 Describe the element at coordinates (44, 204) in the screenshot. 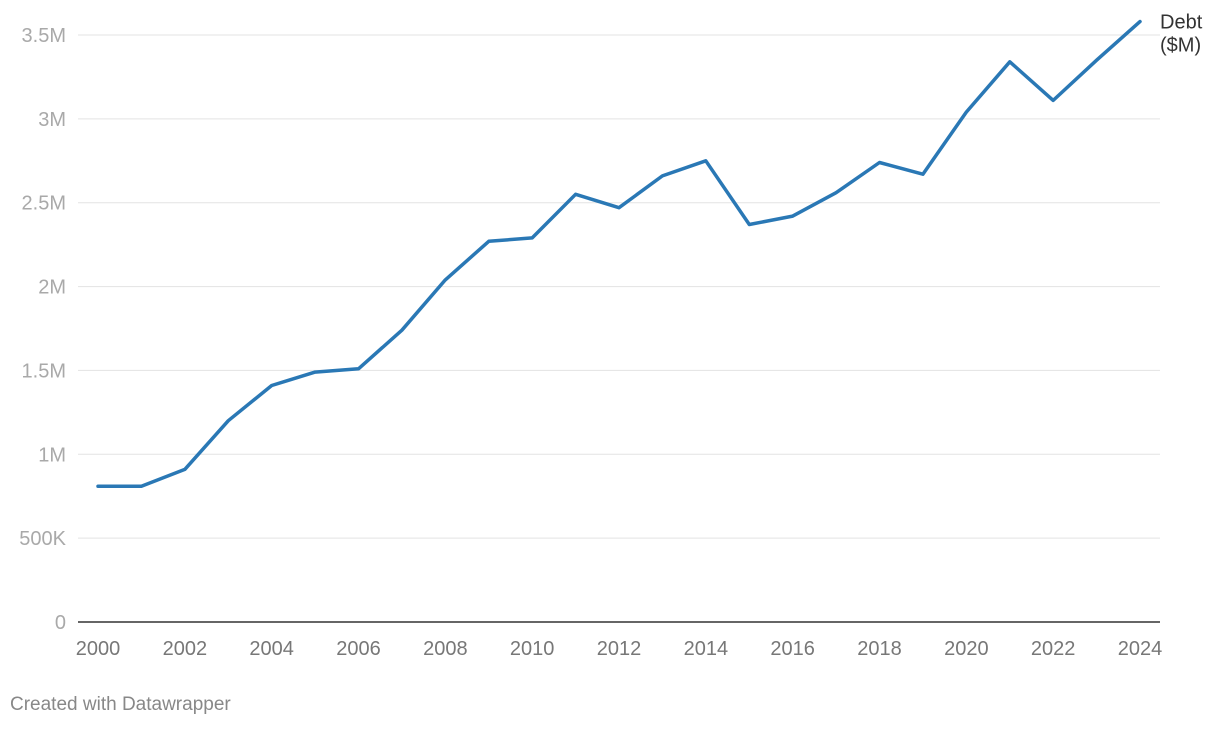

I see `y-tick-label: 2.5M` at that location.